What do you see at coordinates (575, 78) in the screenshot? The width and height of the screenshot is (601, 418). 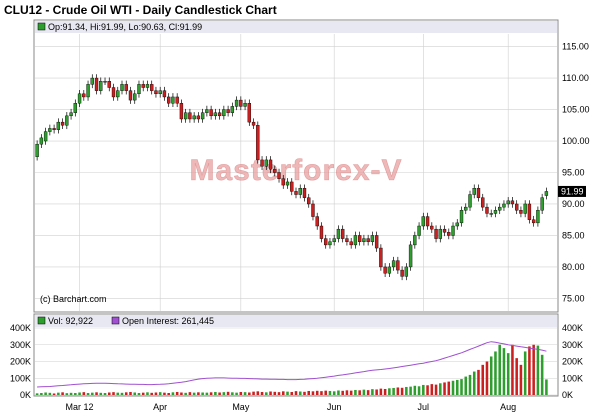 I see `price-tick-label: 110.00` at bounding box center [575, 78].